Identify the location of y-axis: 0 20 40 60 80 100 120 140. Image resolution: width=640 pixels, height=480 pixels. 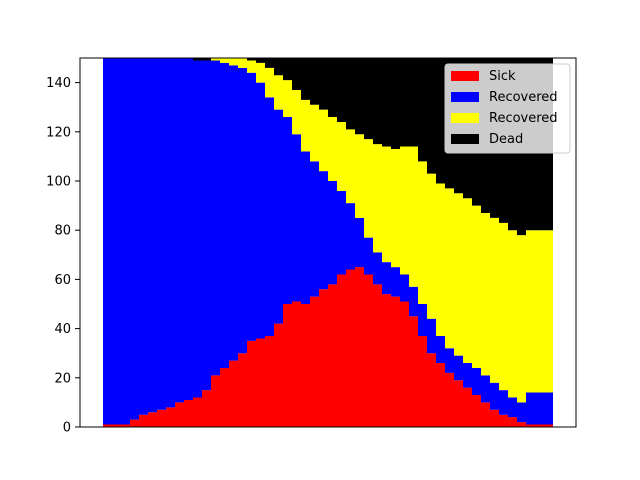
(63, 256).